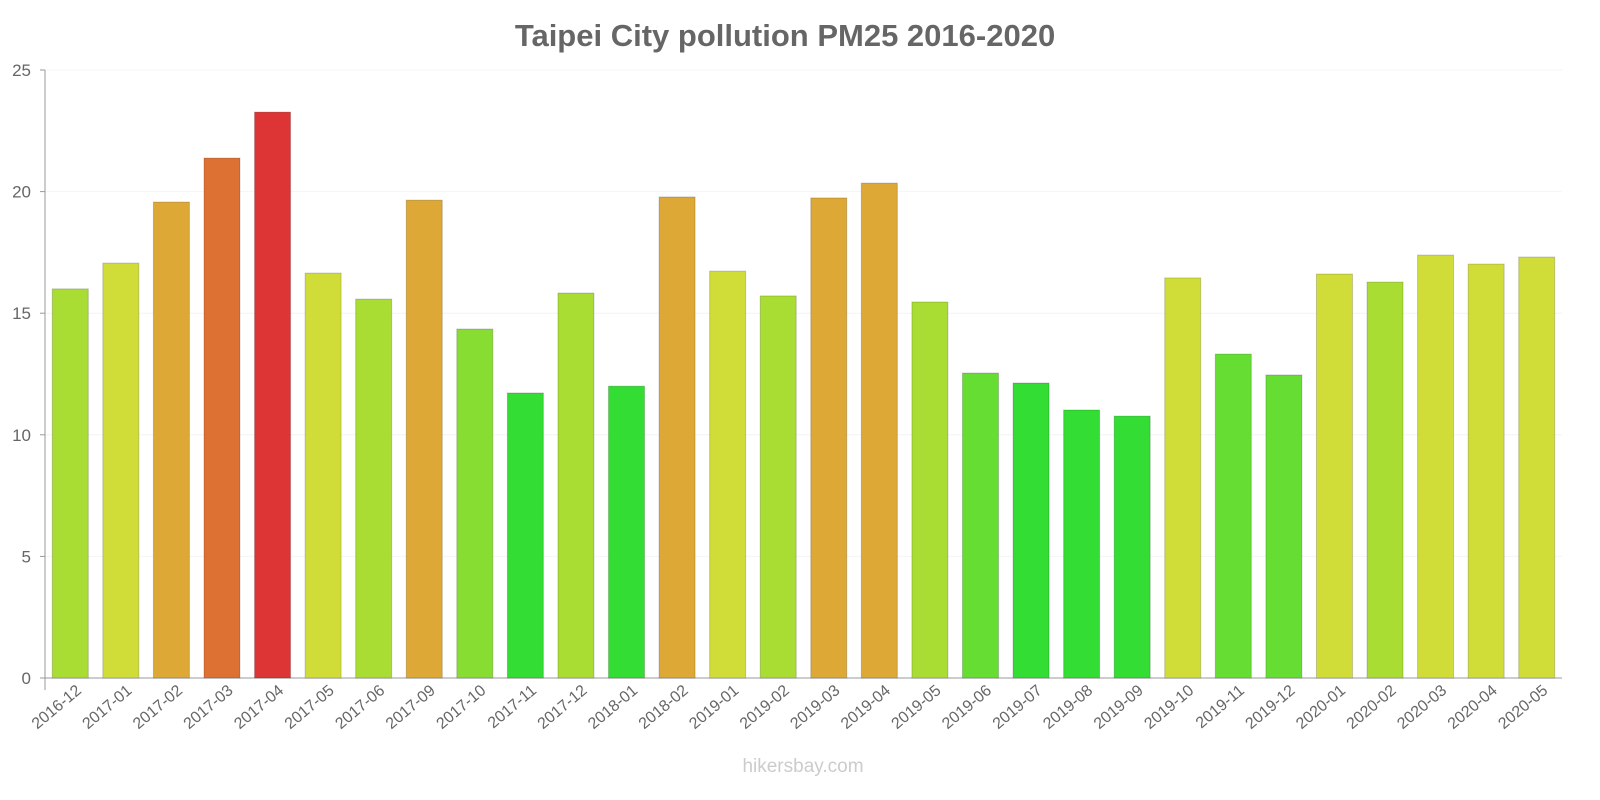  What do you see at coordinates (108, 707) in the screenshot?
I see `x-tick-label: 2017-01` at bounding box center [108, 707].